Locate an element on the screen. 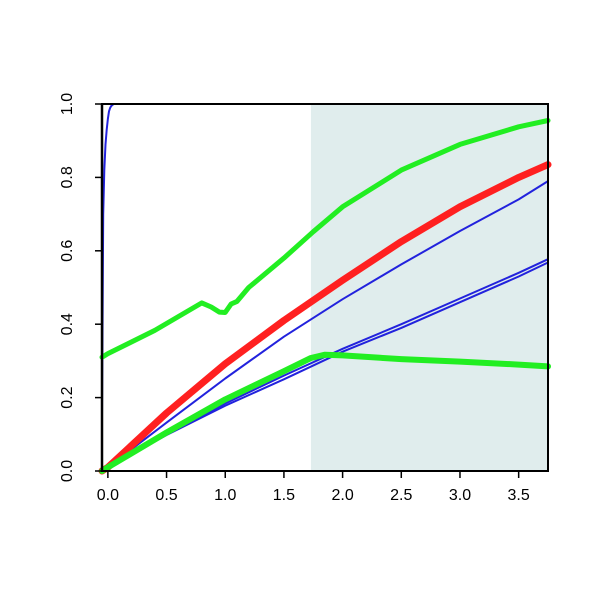  x-tick-label: 0.5 is located at coordinates (166, 495).